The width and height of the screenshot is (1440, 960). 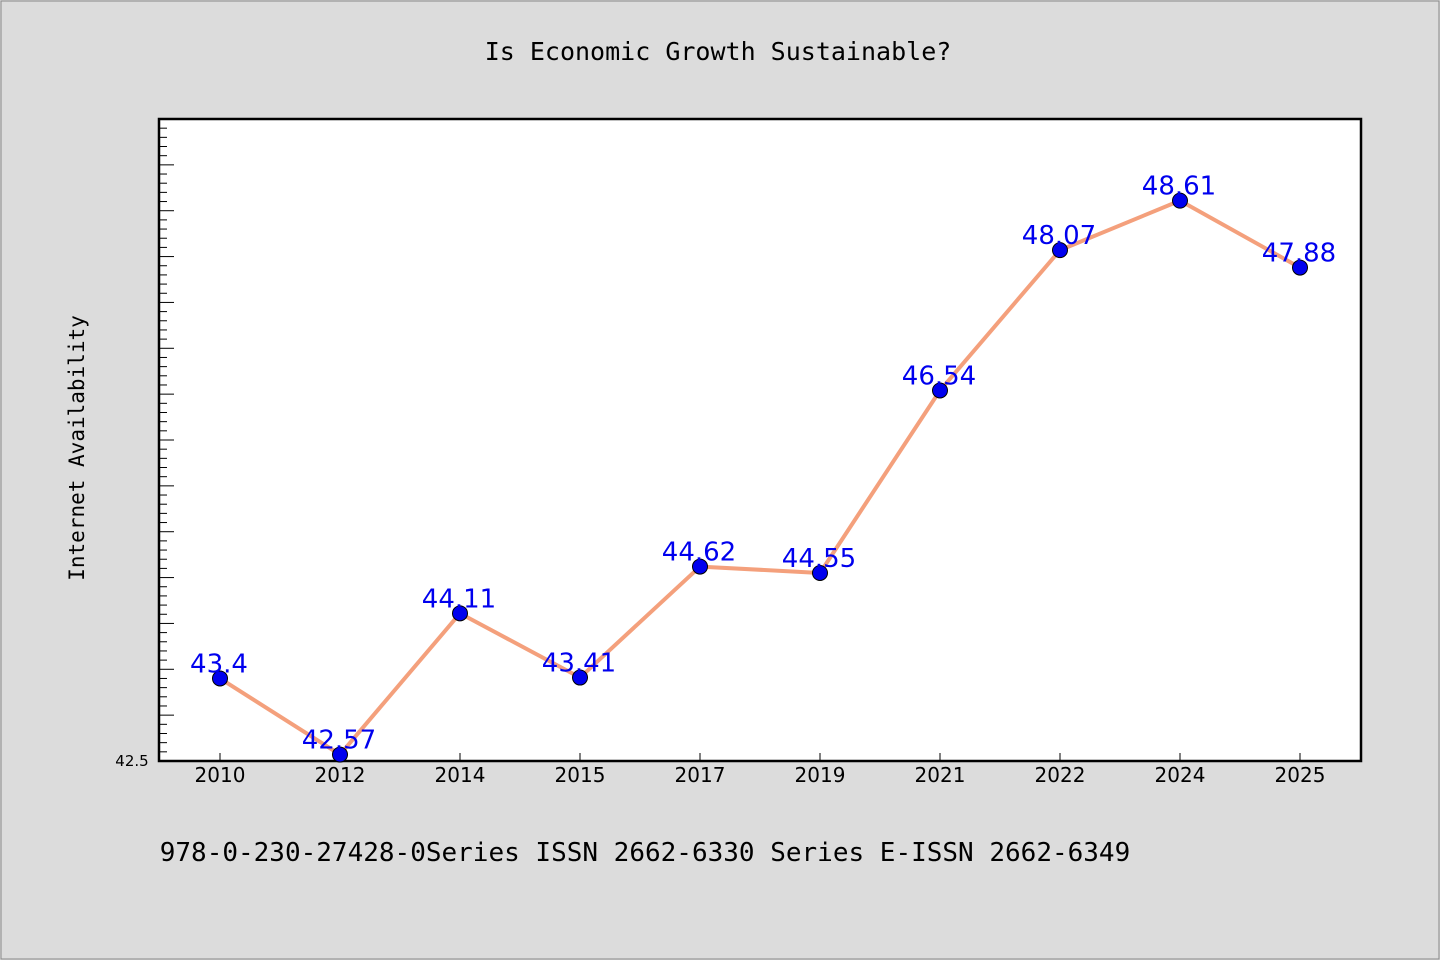 What do you see at coordinates (940, 775) in the screenshot?
I see `x-tick-label: 2021` at bounding box center [940, 775].